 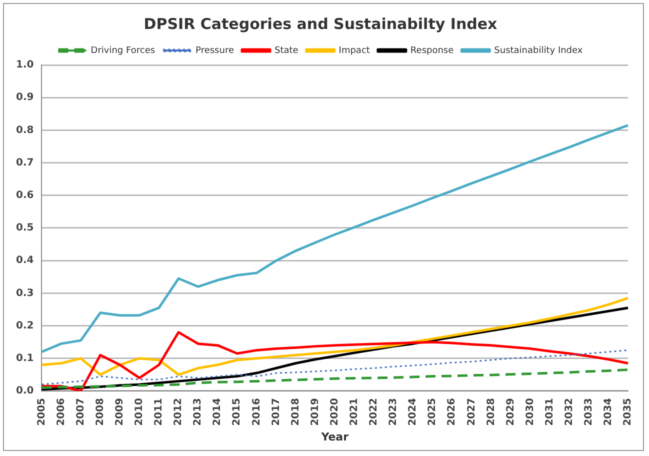 I want to click on x-tick-label: 2033, so click(x=589, y=412).